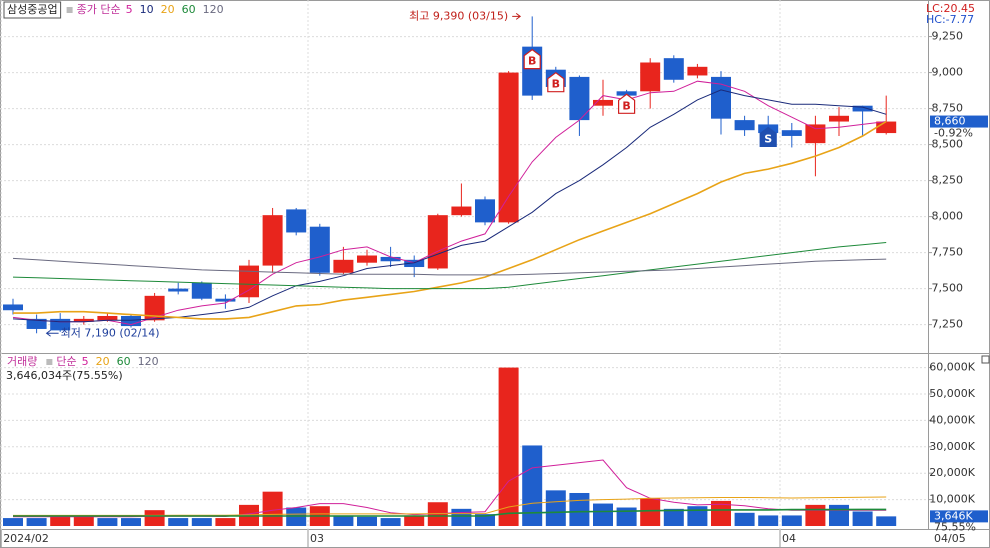 This screenshot has width=990, height=548. Describe the element at coordinates (147, 9) in the screenshot. I see `legend-entry: 10` at that location.